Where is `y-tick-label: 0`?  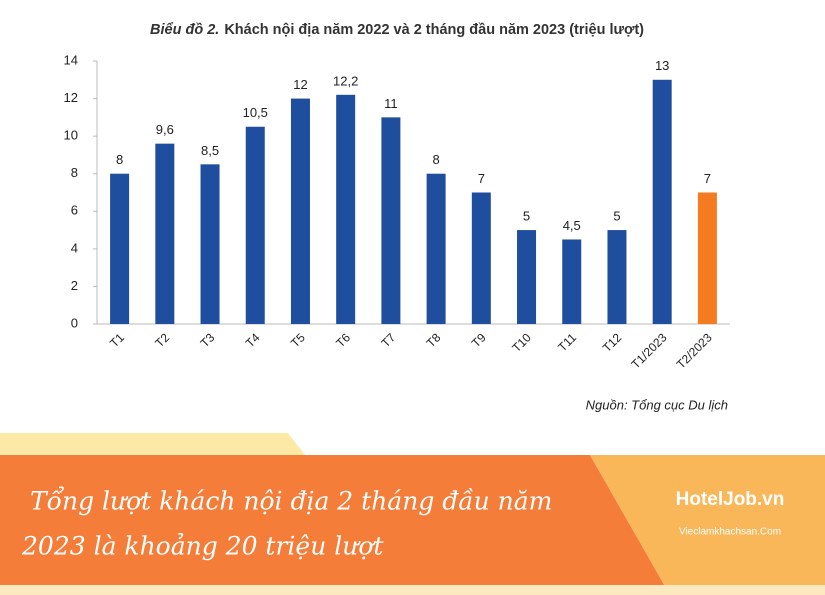
y-tick-label: 0 is located at coordinates (74, 322).